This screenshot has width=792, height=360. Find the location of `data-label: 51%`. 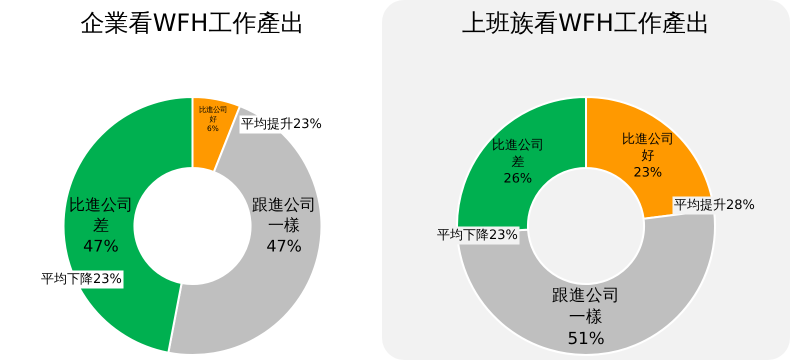

data-label: 51% is located at coordinates (586, 338).